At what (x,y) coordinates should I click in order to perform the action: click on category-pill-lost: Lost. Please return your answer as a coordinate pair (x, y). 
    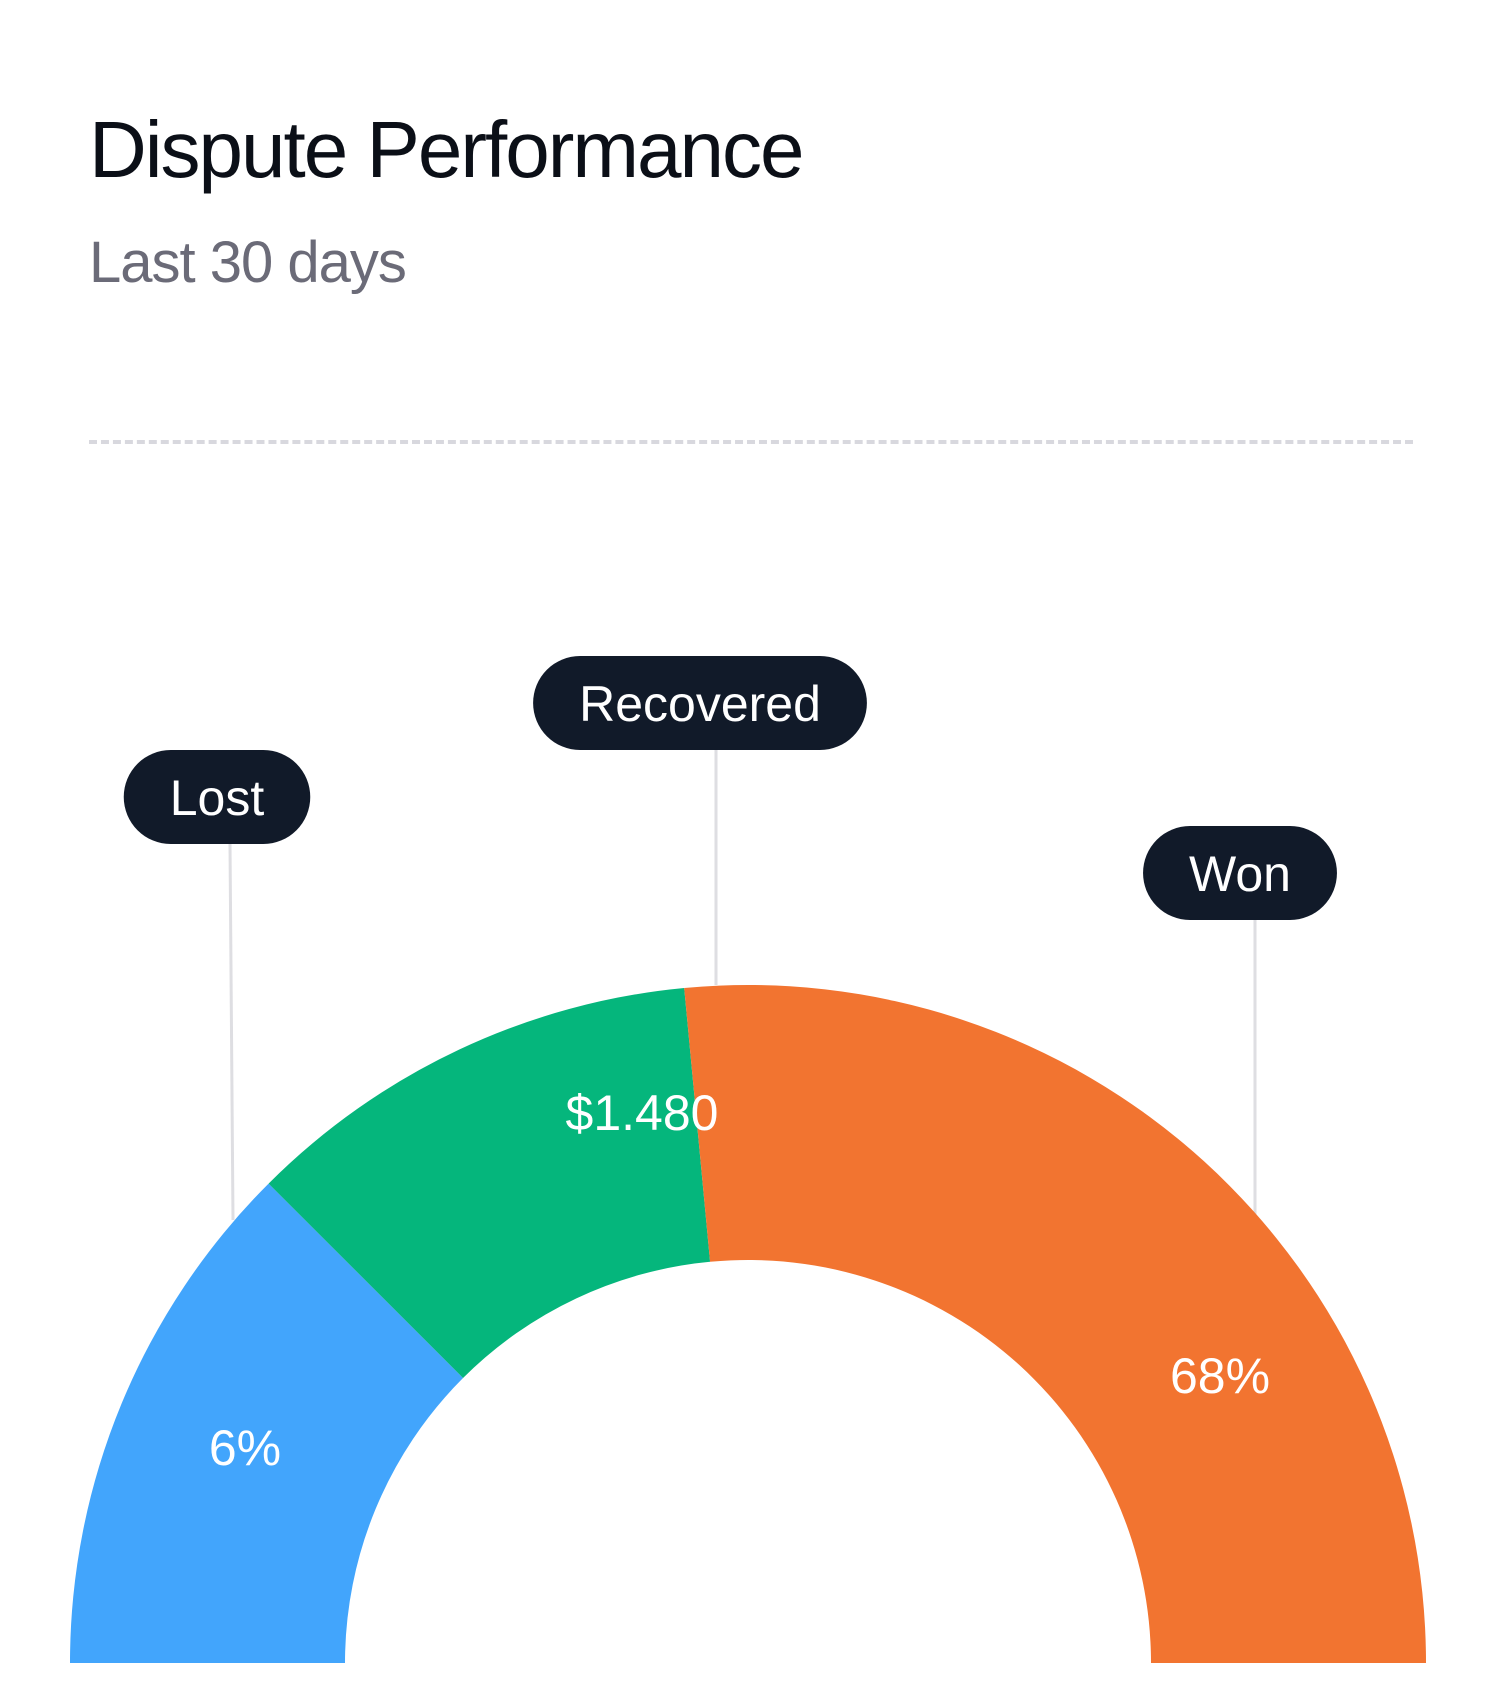
    Looking at the image, I should click on (217, 797).